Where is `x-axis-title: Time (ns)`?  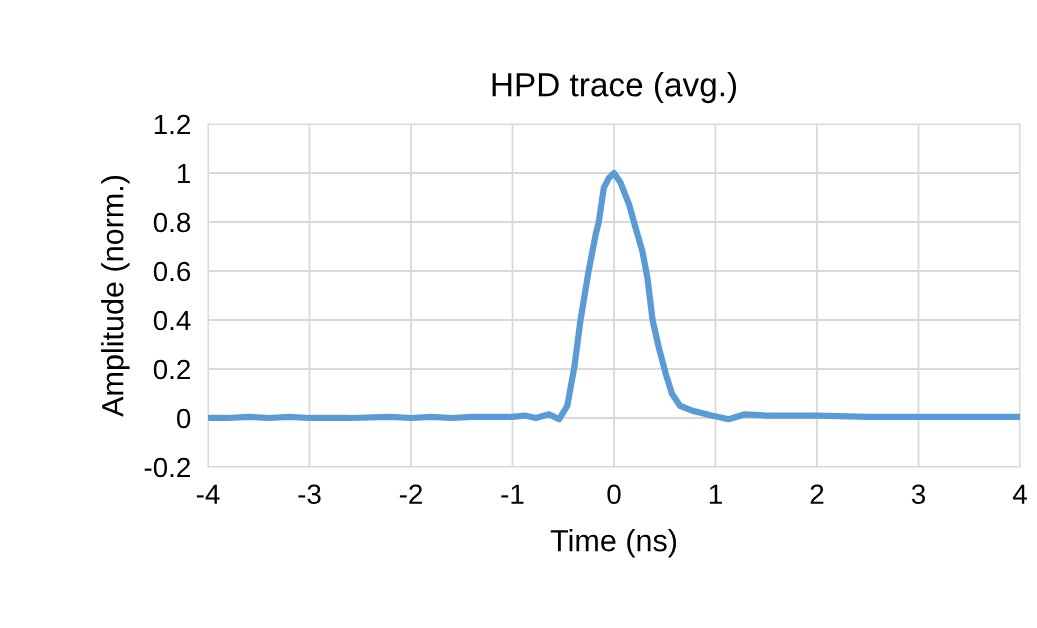
x-axis-title: Time (ns) is located at coordinates (613, 543).